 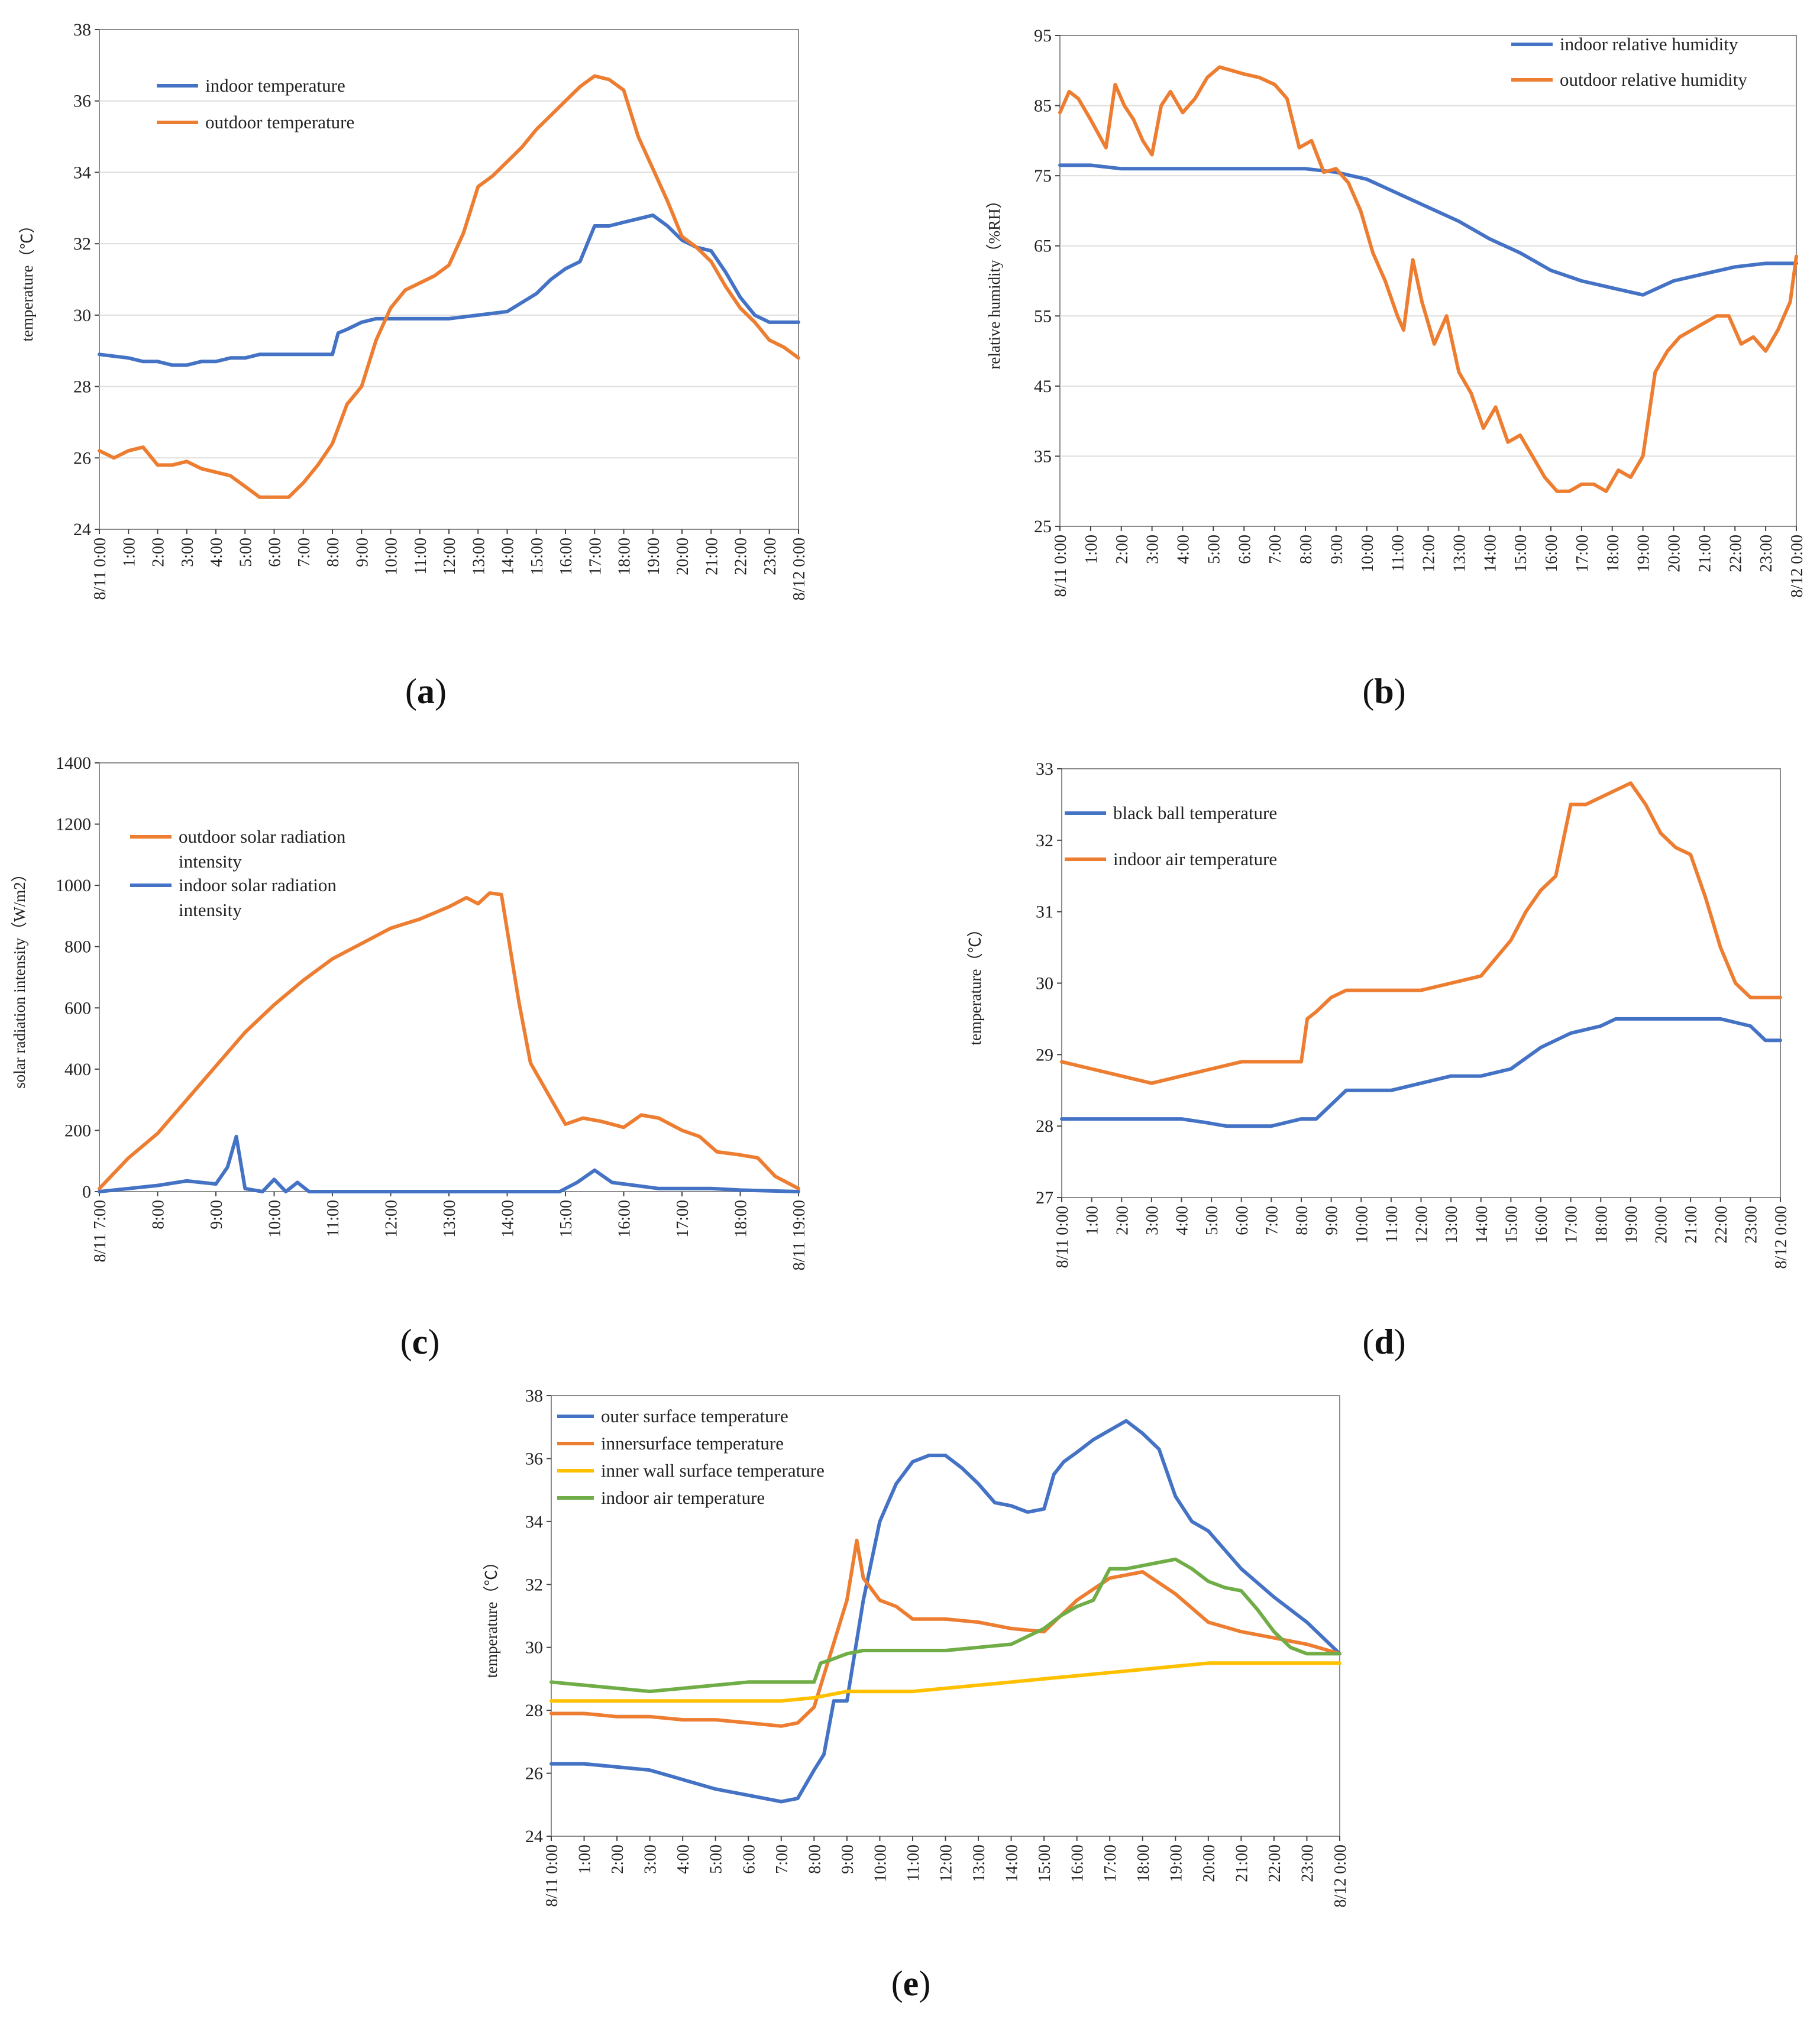 I want to click on legend-label: outdoor temperature, so click(x=279, y=122).